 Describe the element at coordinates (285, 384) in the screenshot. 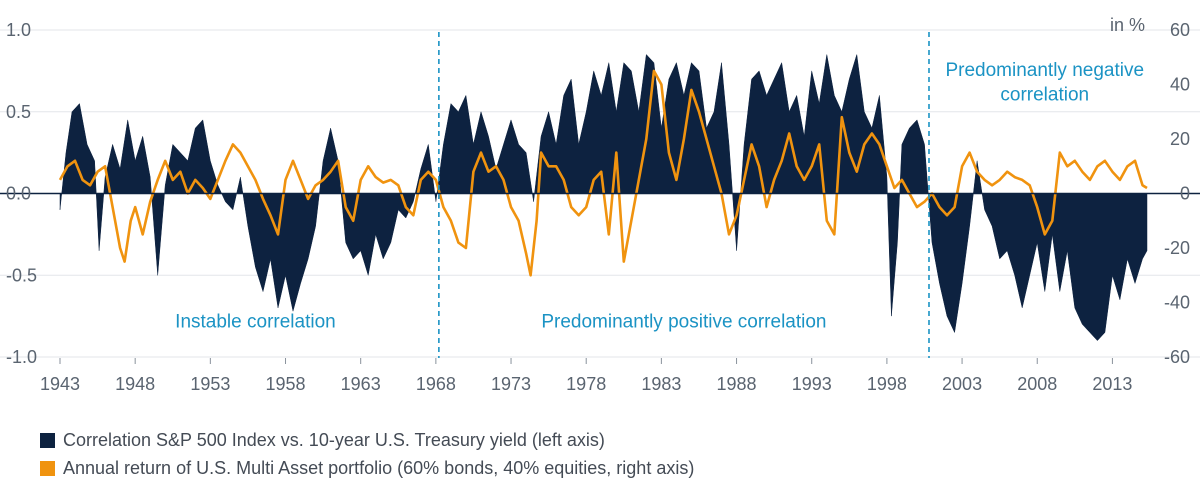

I see `x-tick-label: 1958` at that location.